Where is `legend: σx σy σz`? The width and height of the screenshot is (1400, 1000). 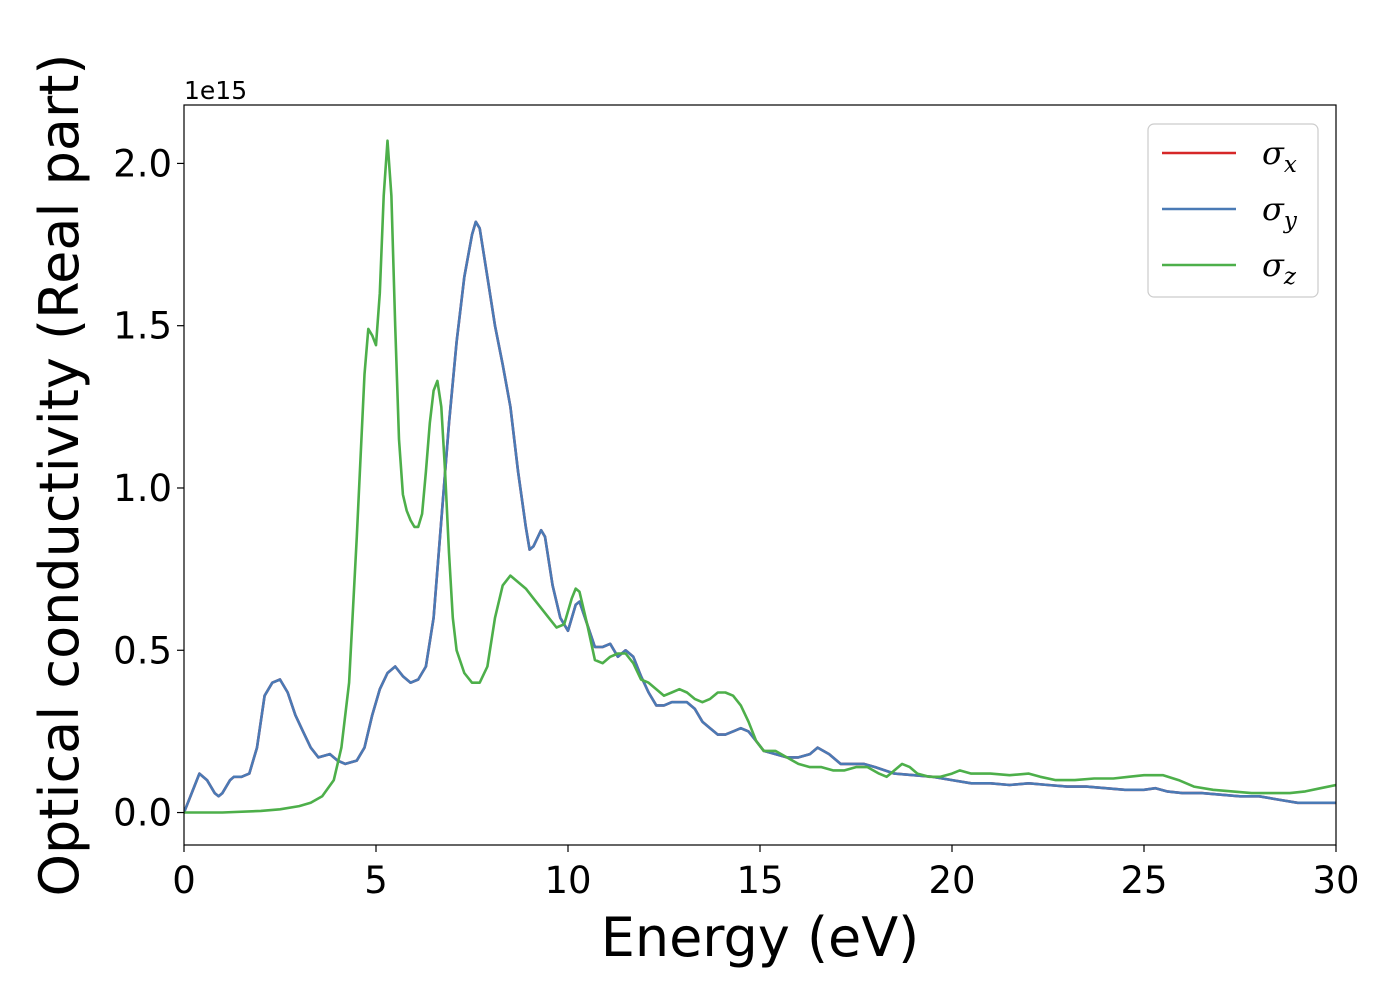
legend: σx σy σz is located at coordinates (1233, 210).